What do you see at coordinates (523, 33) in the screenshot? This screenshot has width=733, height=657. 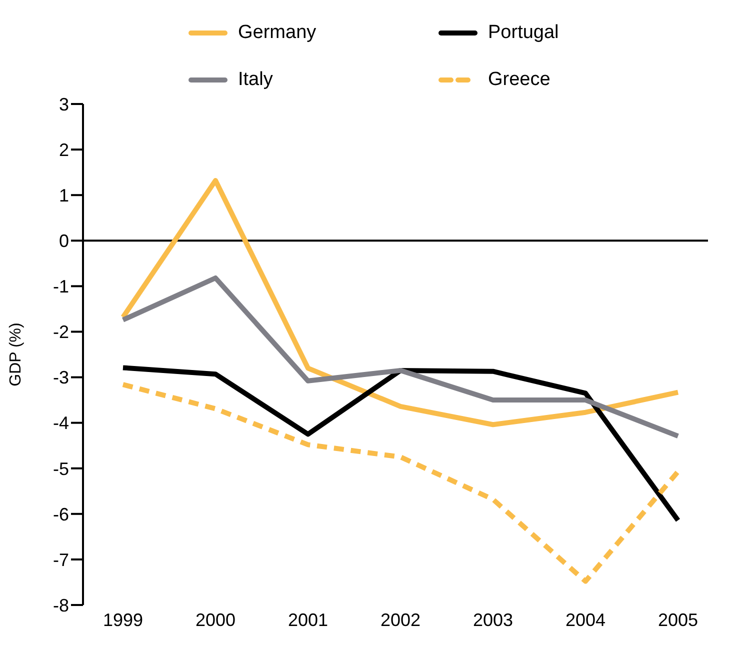 I see `legend-label: Portugal` at bounding box center [523, 33].